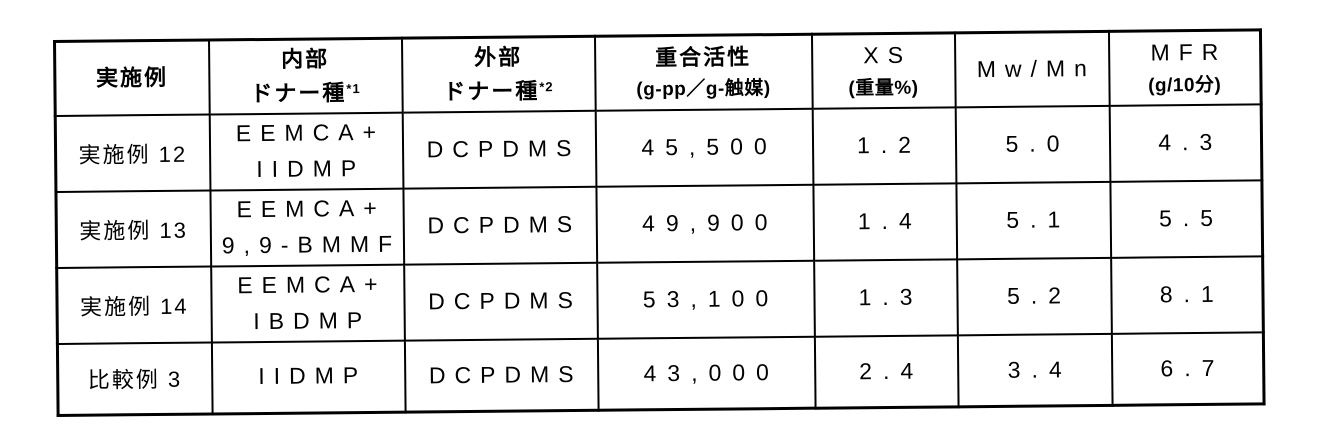 This screenshot has height=438, width=1338. What do you see at coordinates (1188, 368) in the screenshot?
I see `cell-mfr: 6.7` at bounding box center [1188, 368].